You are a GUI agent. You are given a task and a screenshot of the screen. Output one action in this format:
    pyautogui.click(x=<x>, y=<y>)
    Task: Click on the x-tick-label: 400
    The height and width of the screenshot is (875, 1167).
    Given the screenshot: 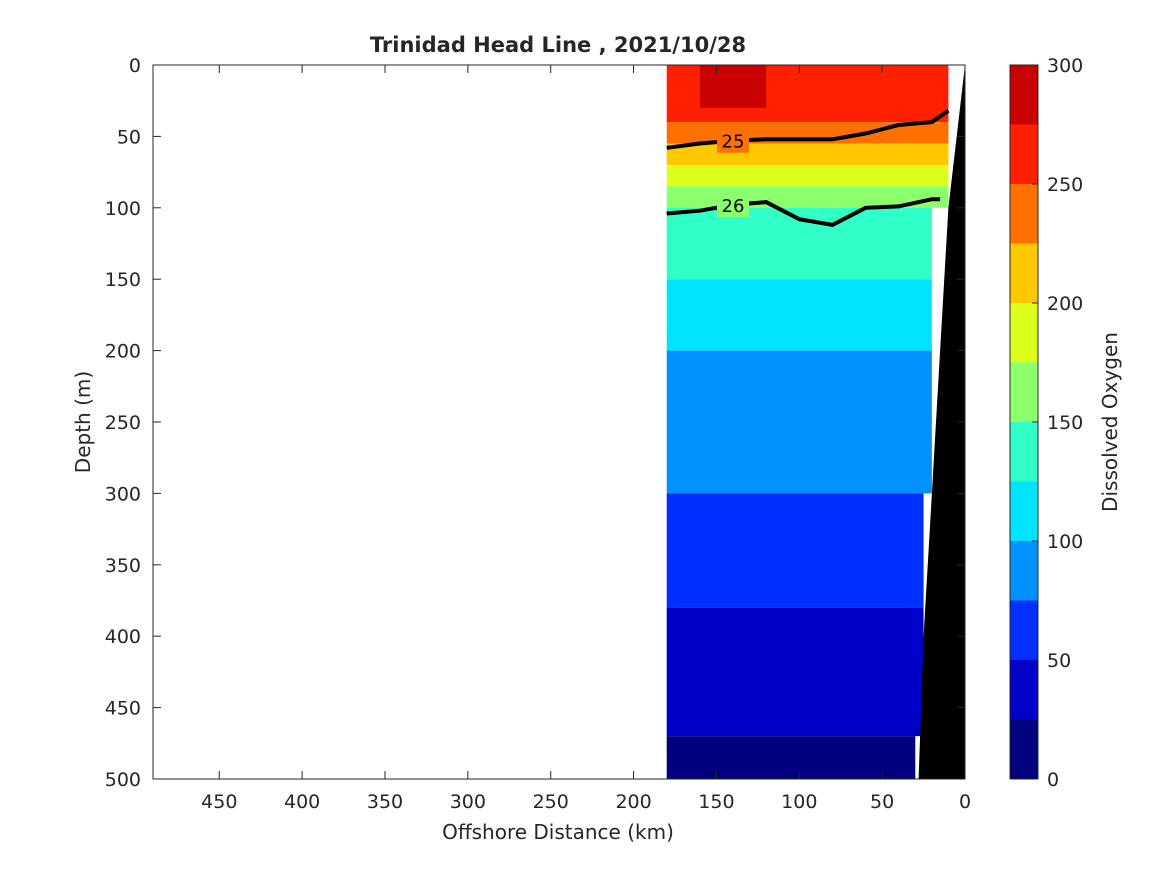 What is the action you would take?
    pyautogui.click(x=302, y=802)
    